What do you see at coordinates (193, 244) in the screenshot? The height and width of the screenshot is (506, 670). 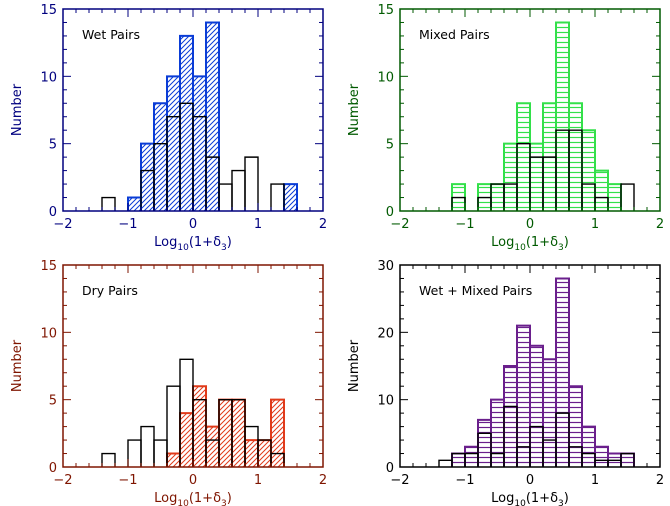 I see `wet-xlabel: Log10(1+δ3)` at bounding box center [193, 244].